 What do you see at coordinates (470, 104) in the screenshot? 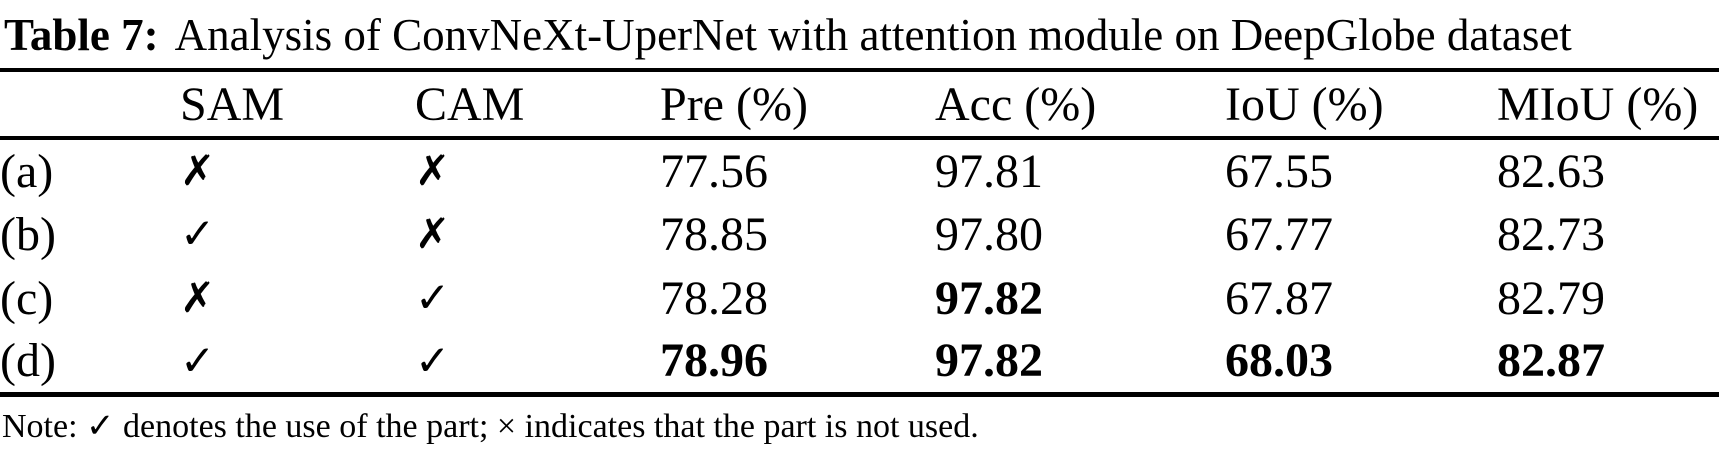
I see `column-header-cam: CAM` at bounding box center [470, 104].